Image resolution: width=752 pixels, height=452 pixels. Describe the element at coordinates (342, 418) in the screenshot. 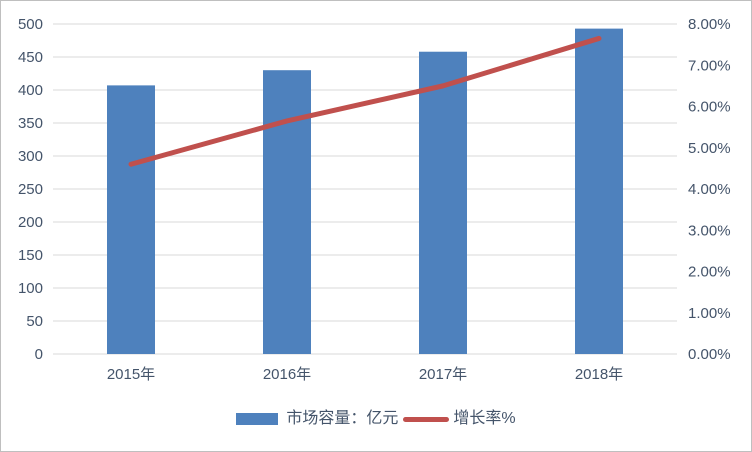

I see `bar-series-label: 市场容量：亿元` at that location.